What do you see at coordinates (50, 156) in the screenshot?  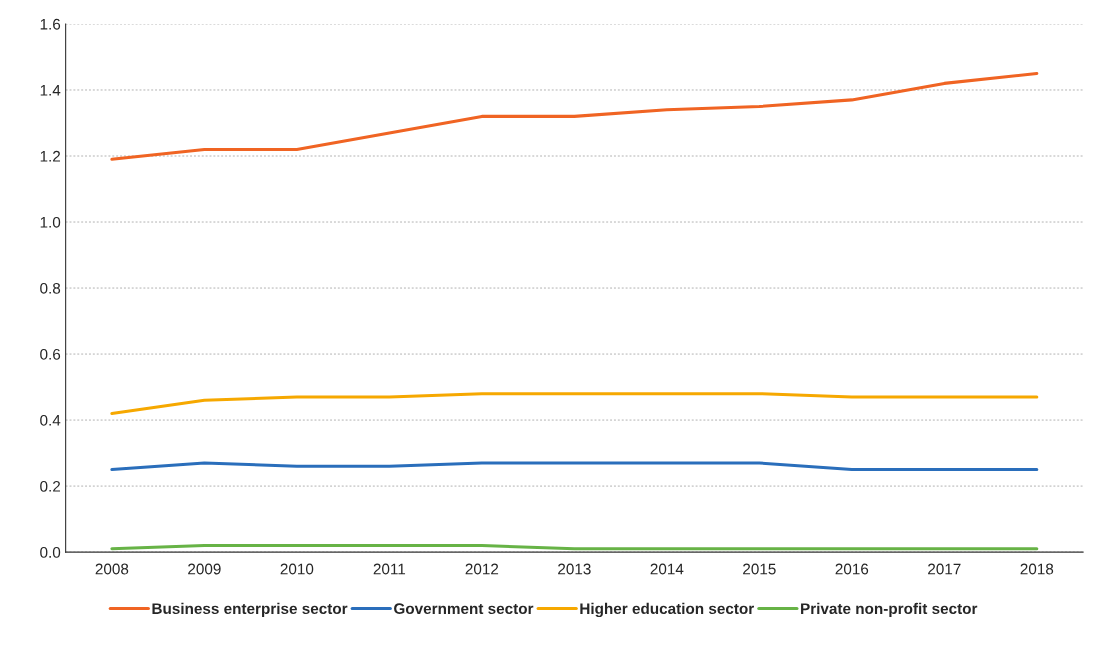 I see `y-tick-label: 1.2` at bounding box center [50, 156].